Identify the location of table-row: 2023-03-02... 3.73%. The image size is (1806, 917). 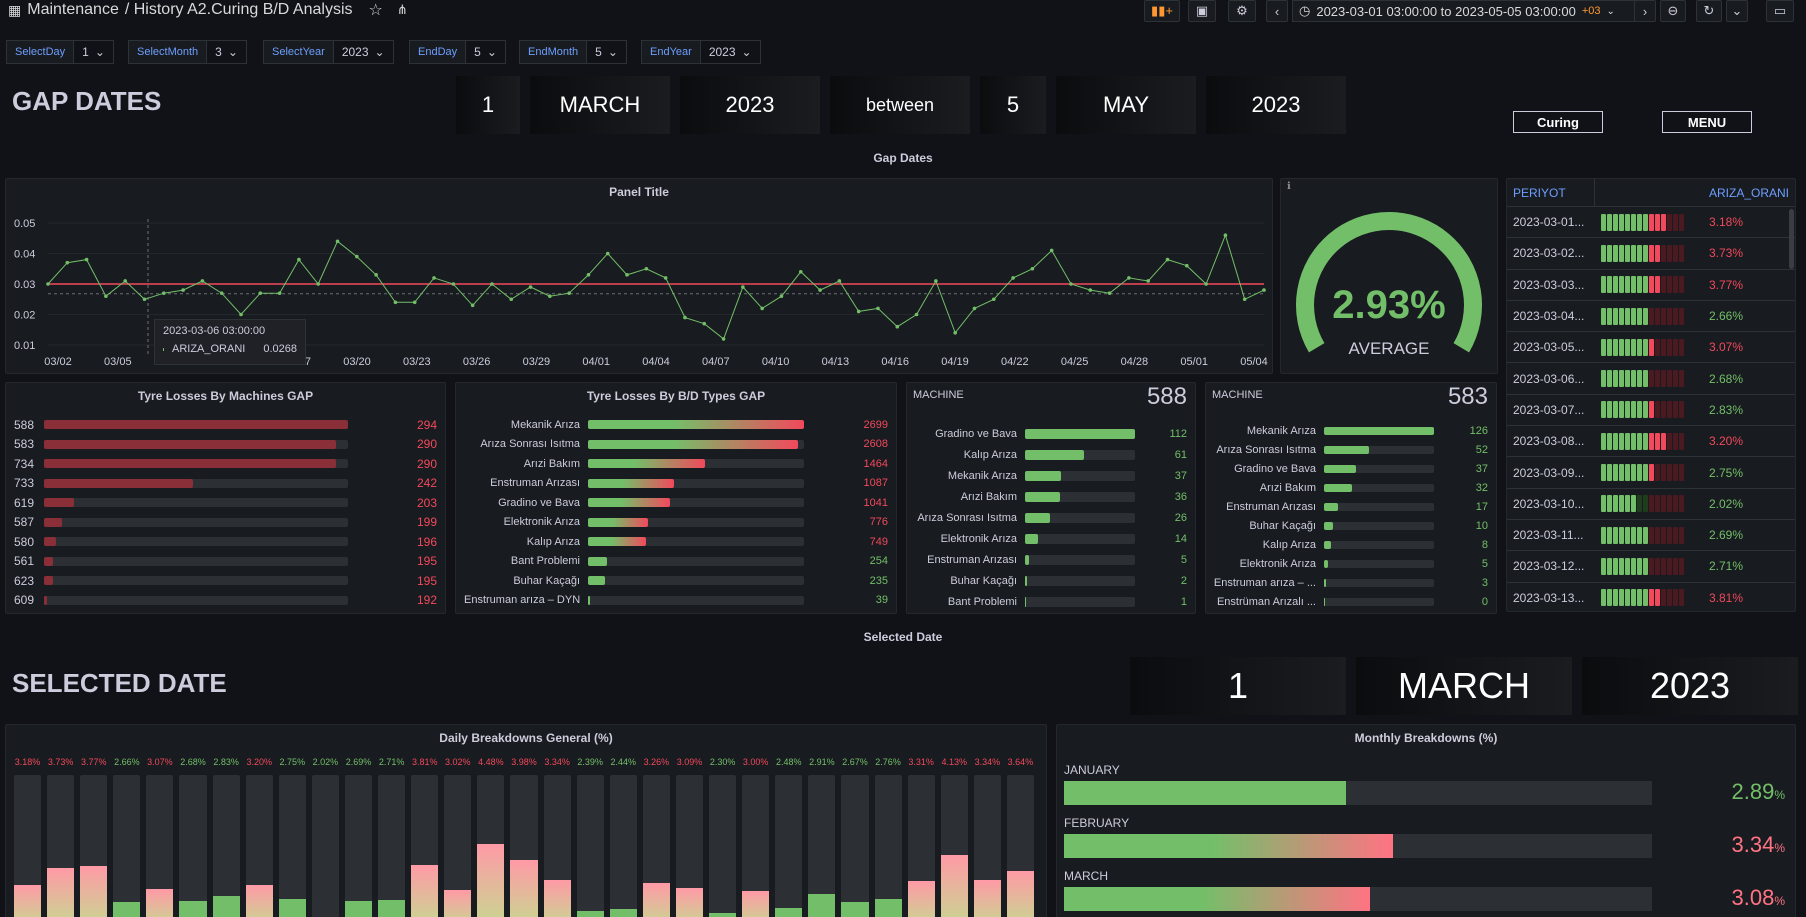
(1651, 254).